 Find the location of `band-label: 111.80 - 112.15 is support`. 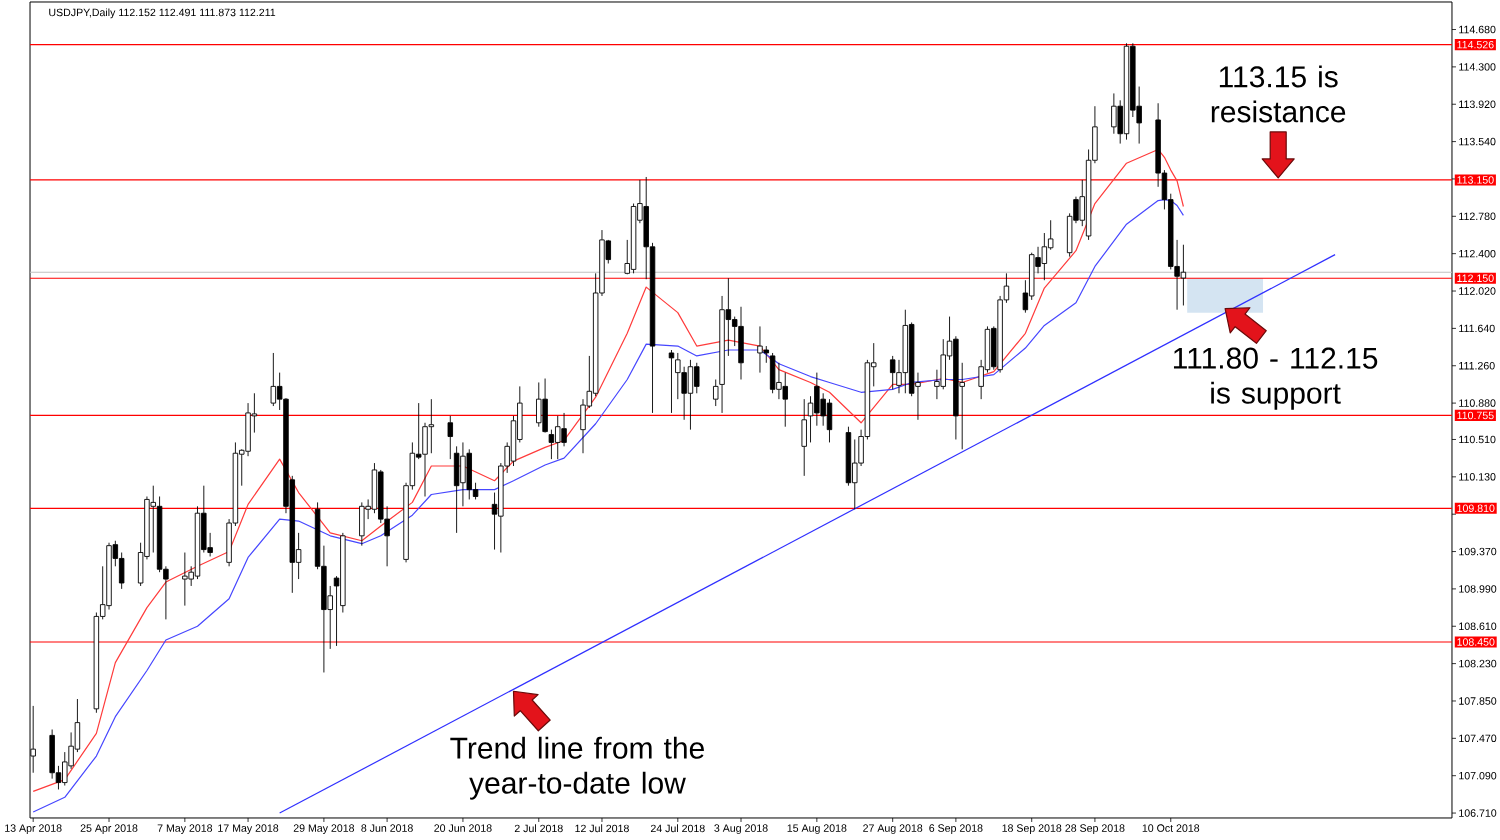

band-label: 111.80 - 112.15 is support is located at coordinates (1275, 378).